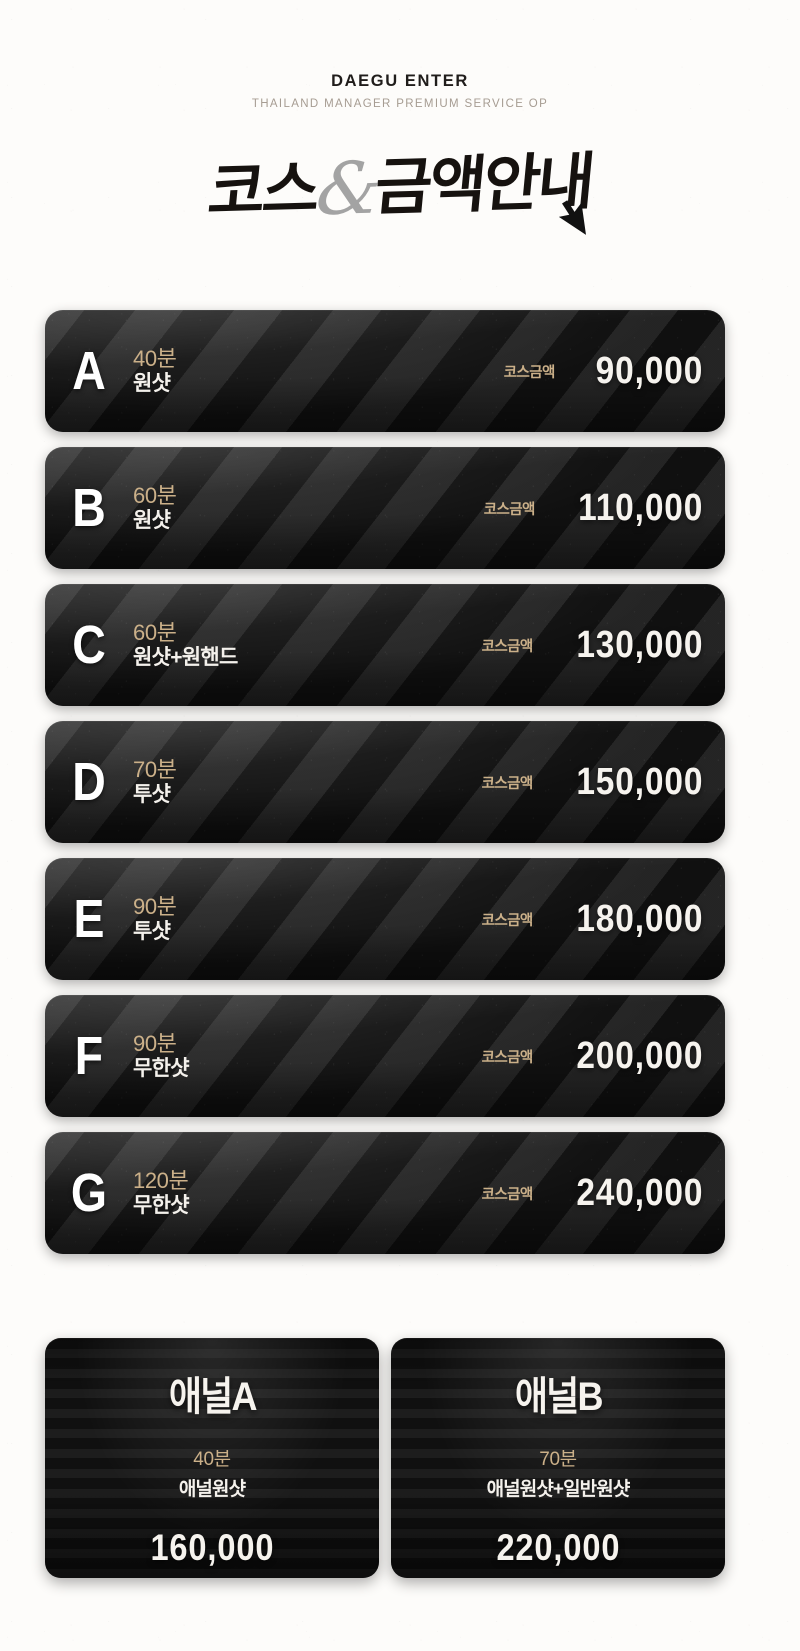  What do you see at coordinates (89, 782) in the screenshot?
I see `course-grade: D` at bounding box center [89, 782].